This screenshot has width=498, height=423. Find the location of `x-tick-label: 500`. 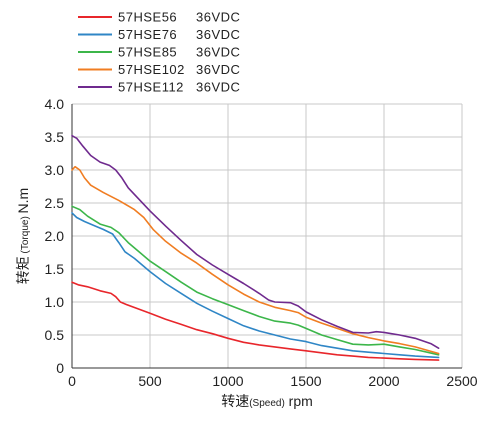

x-tick-label: 500 is located at coordinates (150, 381).